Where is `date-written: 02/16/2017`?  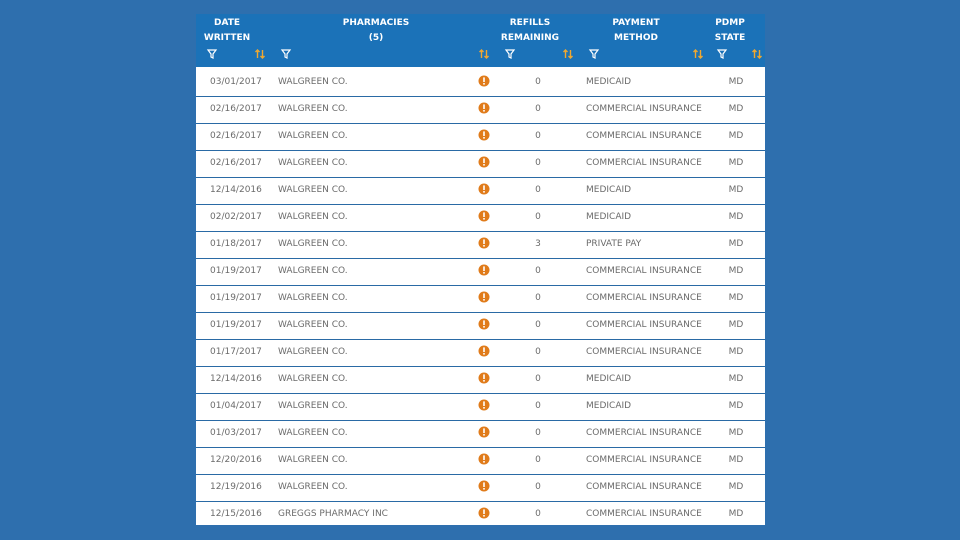
date-written: 02/16/2017 is located at coordinates (236, 109).